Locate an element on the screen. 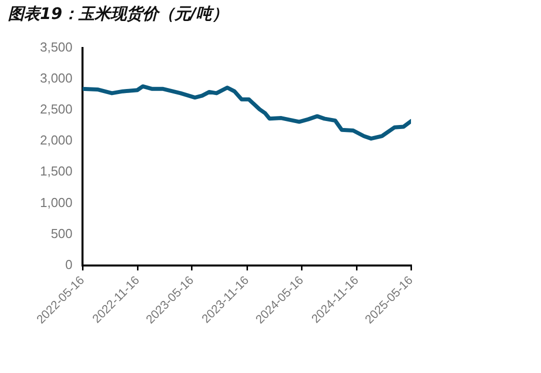 Image resolution: width=541 pixels, height=373 pixels. y-tick-label: 500 is located at coordinates (61, 233).